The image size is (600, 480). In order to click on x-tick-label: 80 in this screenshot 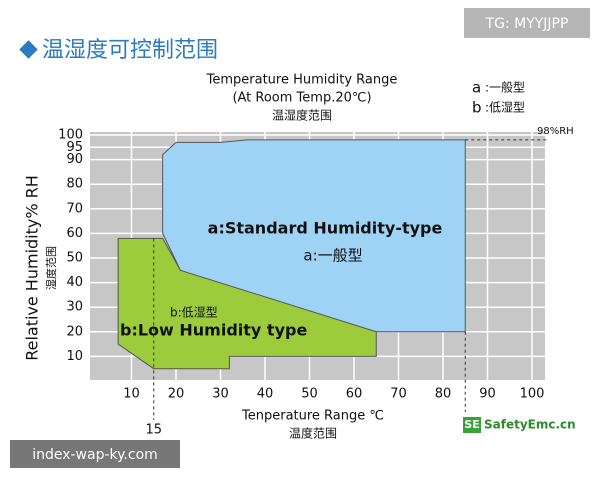, I will do `click(443, 394)`.